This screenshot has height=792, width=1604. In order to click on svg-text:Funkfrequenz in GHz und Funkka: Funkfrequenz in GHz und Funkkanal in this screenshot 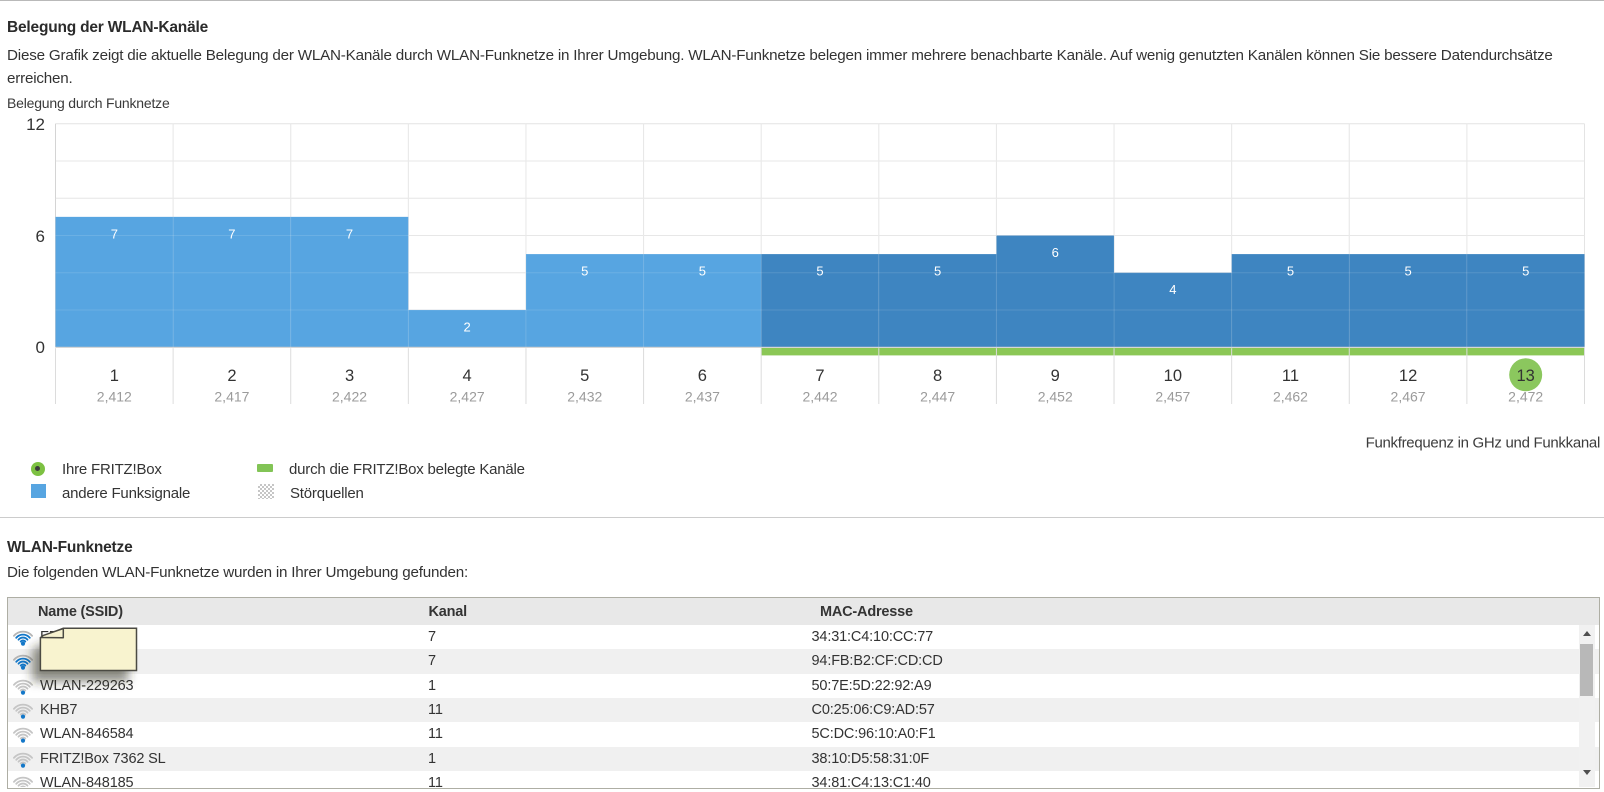, I will do `click(1483, 443)`.